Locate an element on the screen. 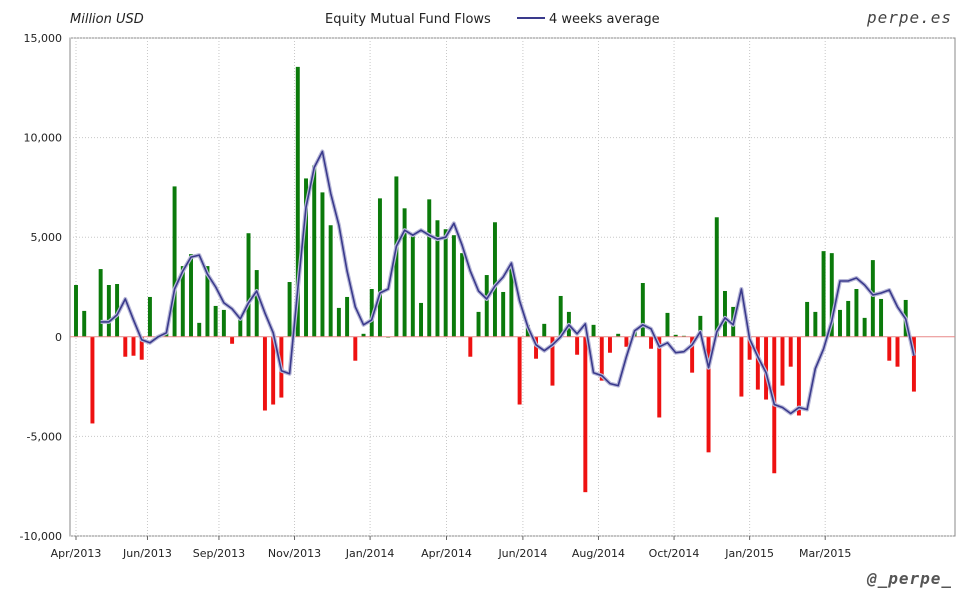 This screenshot has height=600, width=980. chart-title: Equity Mutual Fund Flows is located at coordinates (408, 19).